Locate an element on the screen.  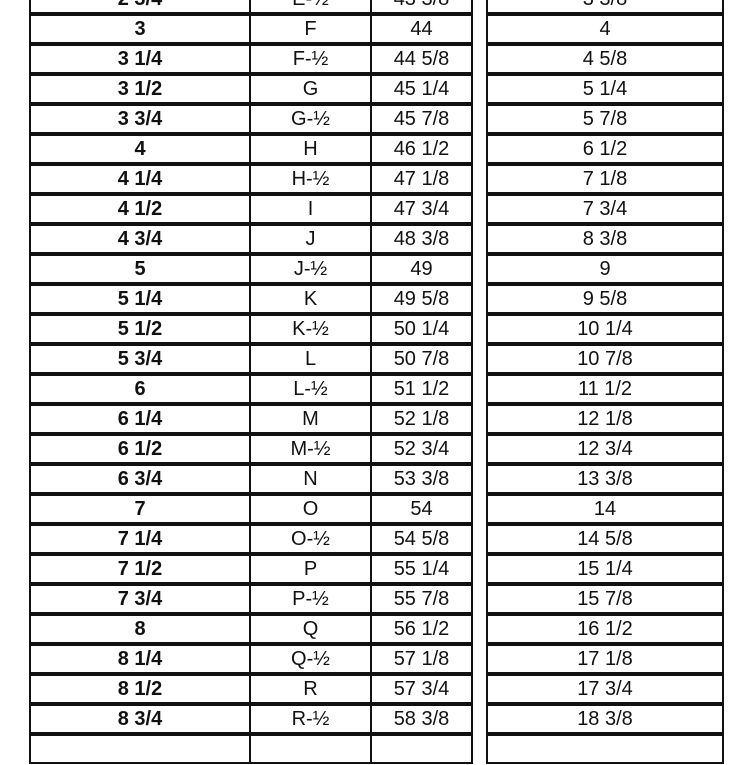
uk-size-cell: O-½ is located at coordinates (310, 539).